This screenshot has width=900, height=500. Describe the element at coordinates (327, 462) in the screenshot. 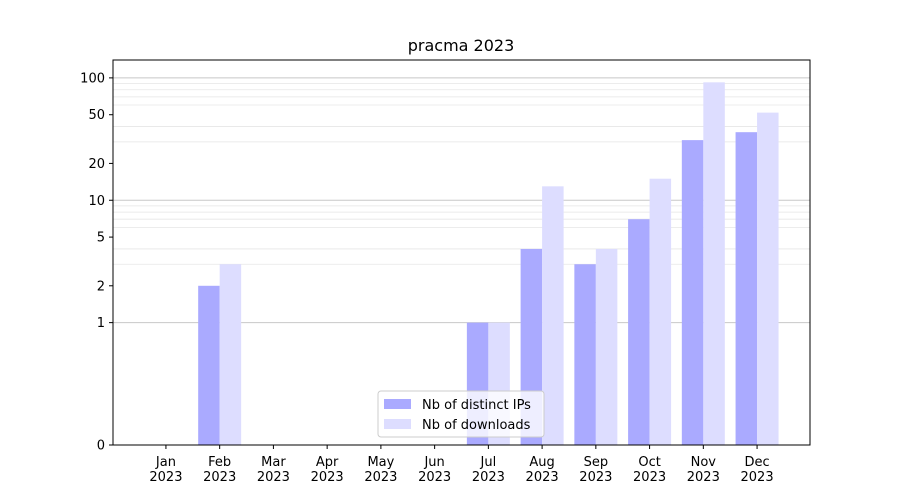

I see `x-tick-label: Apr` at that location.